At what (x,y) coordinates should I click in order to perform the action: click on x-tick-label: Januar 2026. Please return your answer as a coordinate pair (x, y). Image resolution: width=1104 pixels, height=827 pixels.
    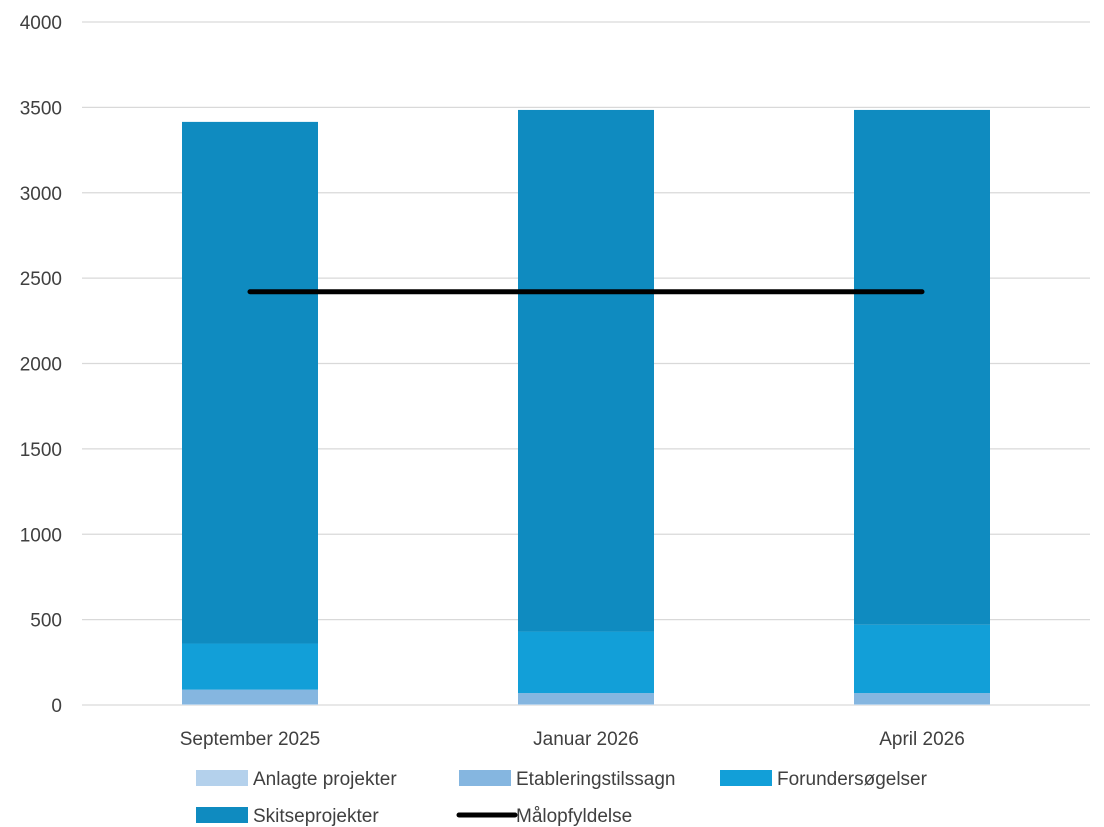
    Looking at the image, I should click on (586, 739).